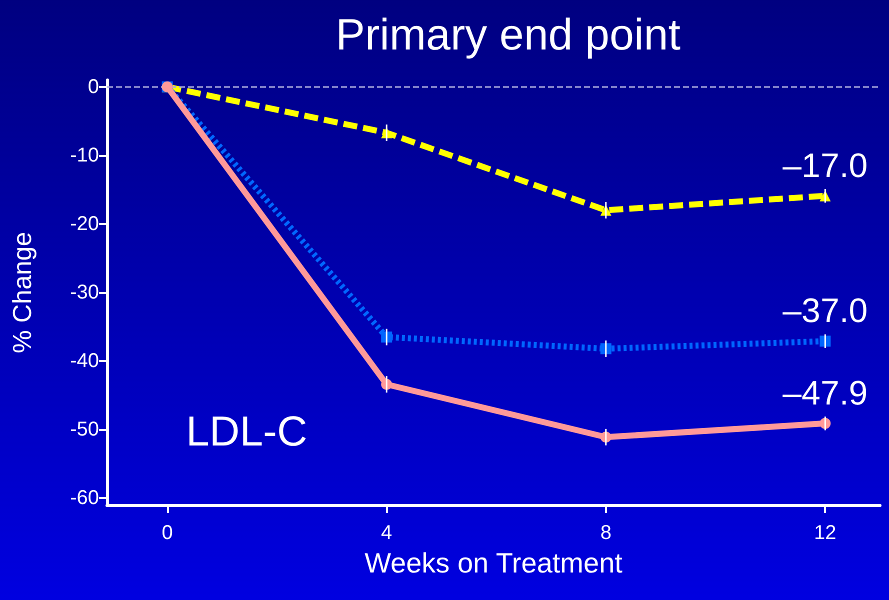 Image resolution: width=889 pixels, height=600 pixels. Describe the element at coordinates (84, 293) in the screenshot. I see `y-tick-label: -30` at that location.